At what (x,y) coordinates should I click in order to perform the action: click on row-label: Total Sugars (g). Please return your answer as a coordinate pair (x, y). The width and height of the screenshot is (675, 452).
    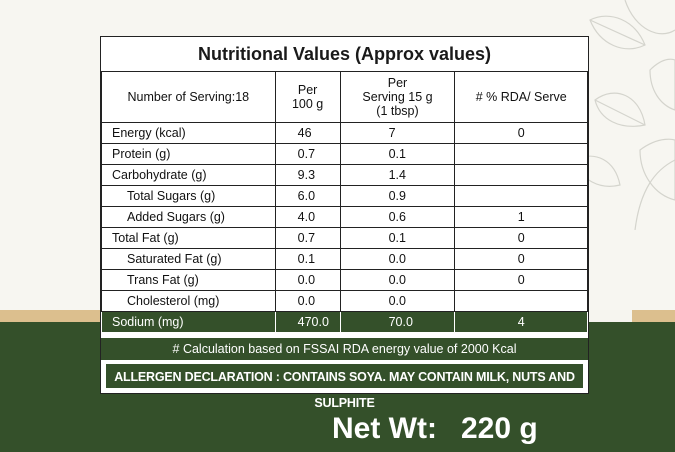
    Looking at the image, I should click on (188, 196).